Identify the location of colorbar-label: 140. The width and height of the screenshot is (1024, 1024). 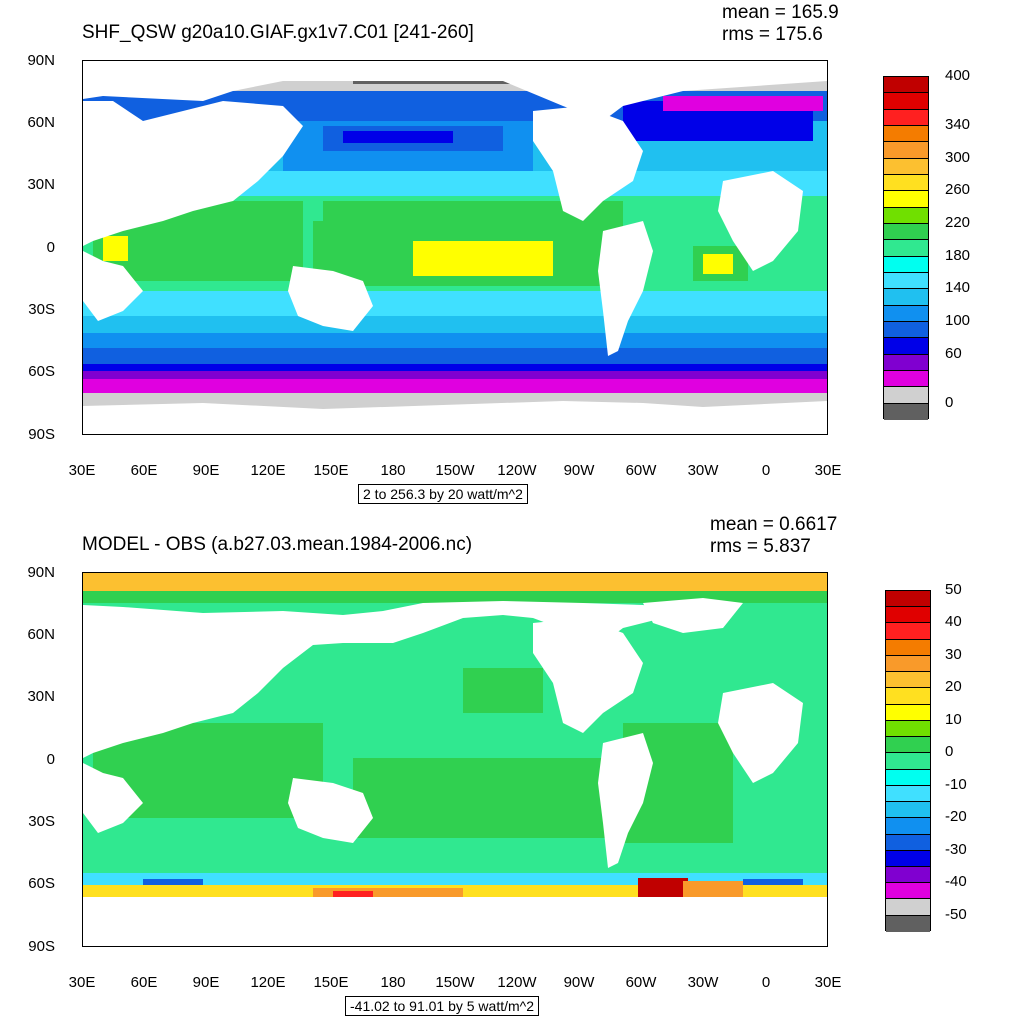
(958, 288).